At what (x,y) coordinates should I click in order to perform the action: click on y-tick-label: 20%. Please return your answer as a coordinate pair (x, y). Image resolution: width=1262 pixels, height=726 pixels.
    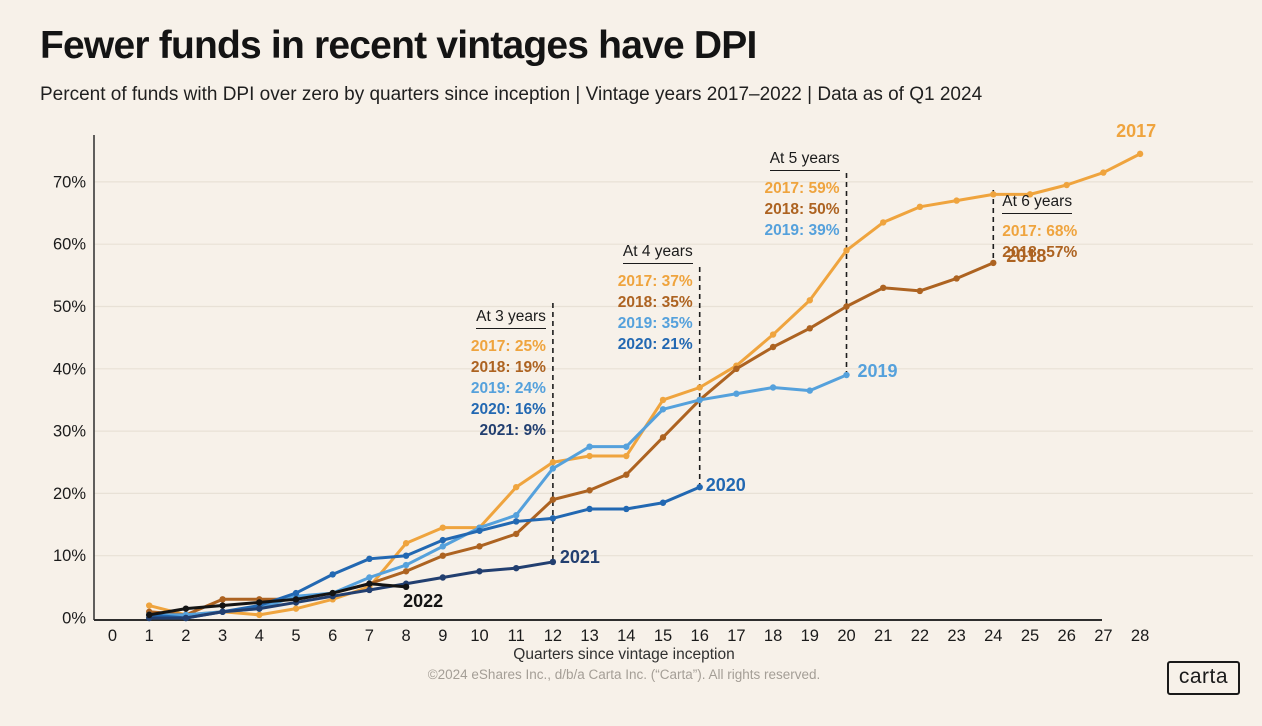
    Looking at the image, I should click on (69, 494).